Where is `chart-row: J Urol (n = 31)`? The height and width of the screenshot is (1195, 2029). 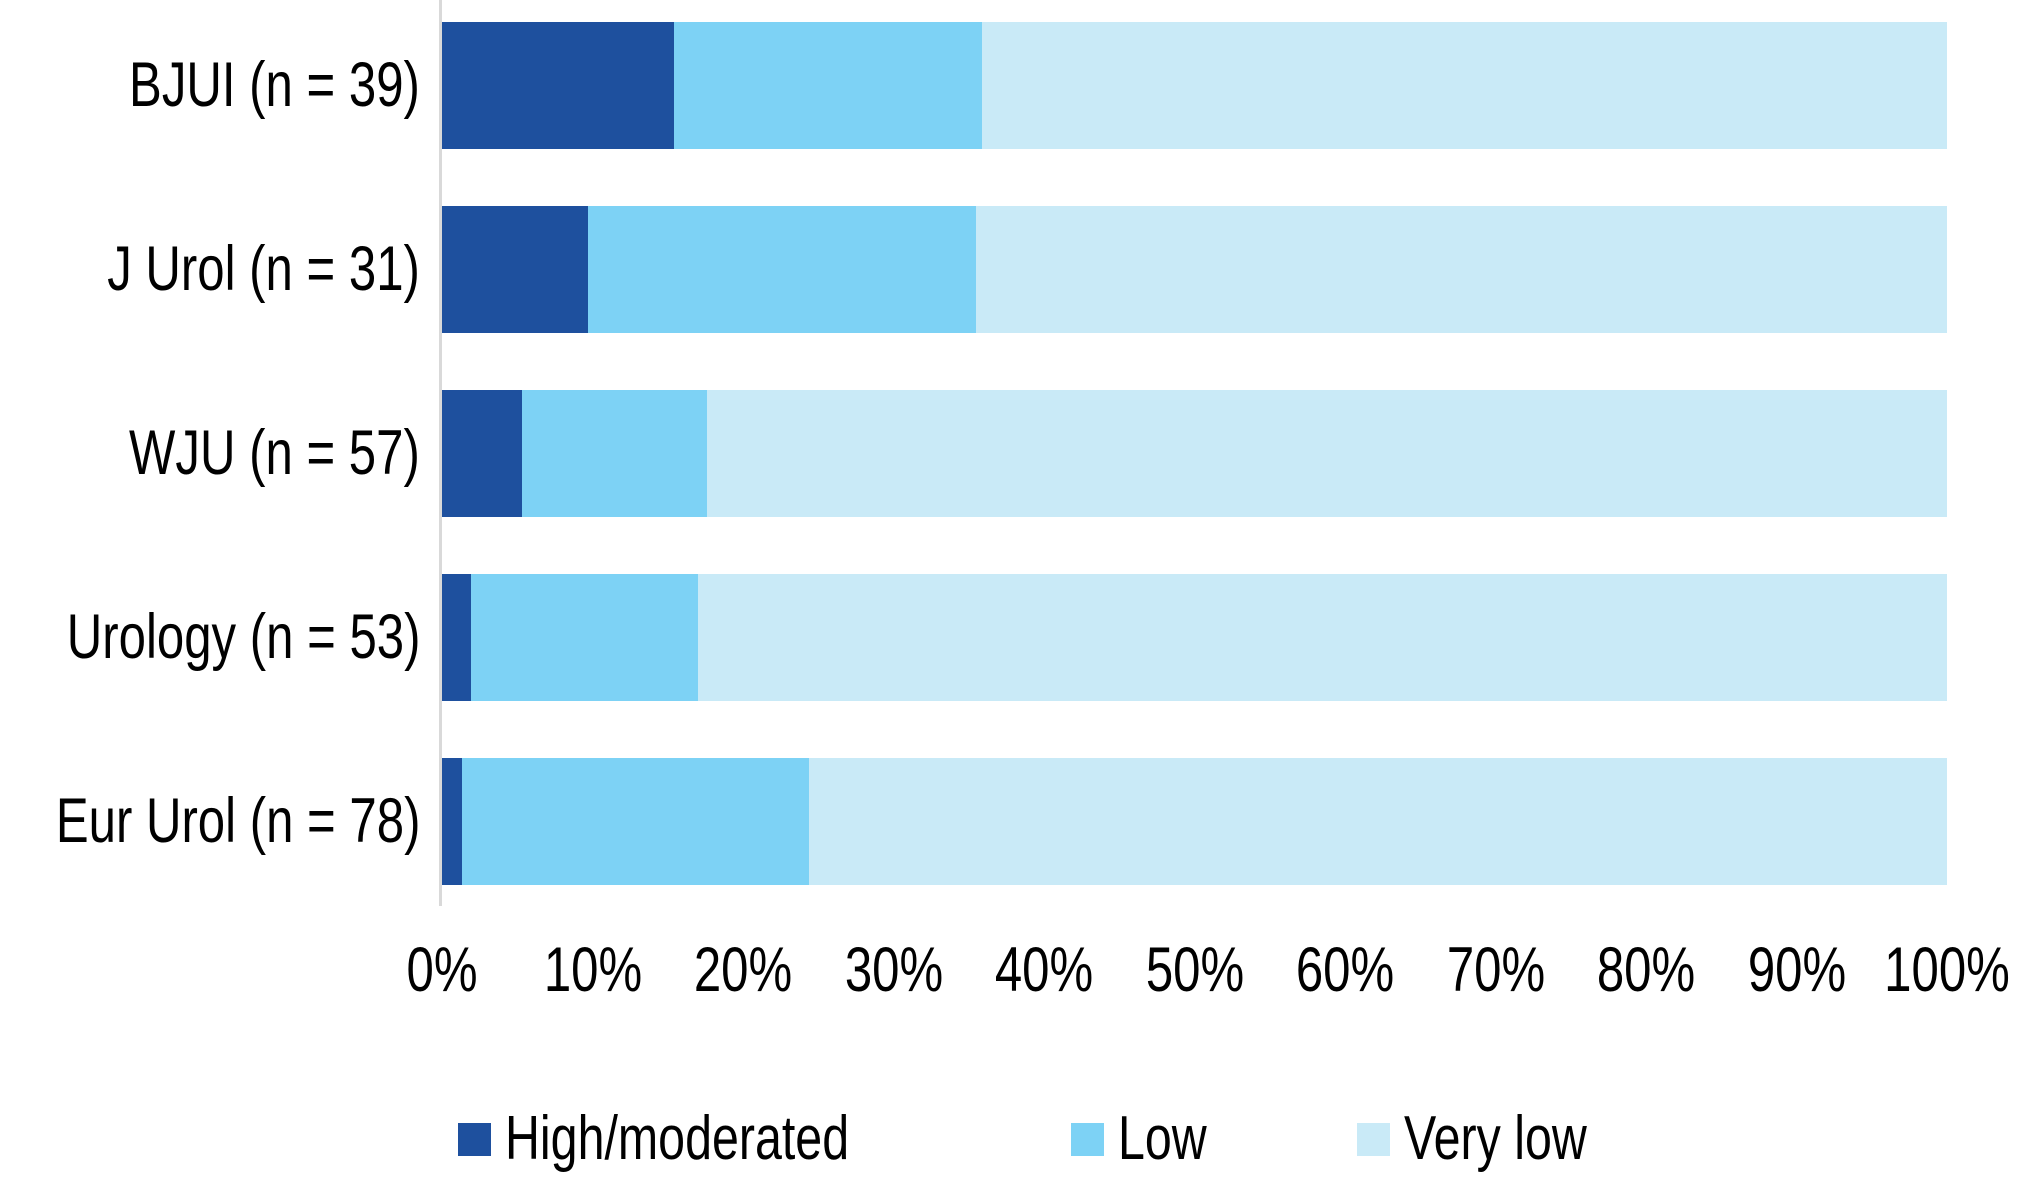
chart-row: J Urol (n = 31) is located at coordinates (1014, 269).